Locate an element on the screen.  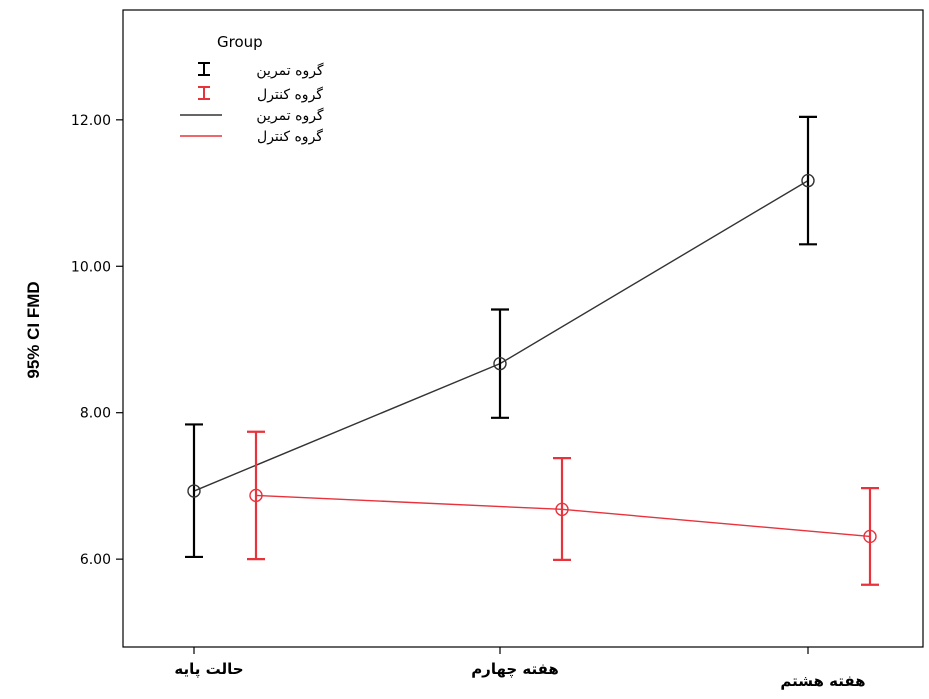
x-axis: حالت پایه هفته چهارم هفته هشتم is located at coordinates (520, 668).